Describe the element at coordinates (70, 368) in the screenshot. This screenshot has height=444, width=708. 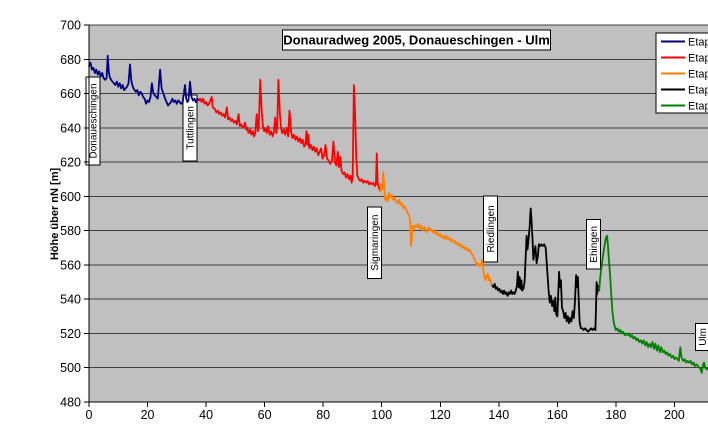
I see `y-tick-label-500: 500` at that location.